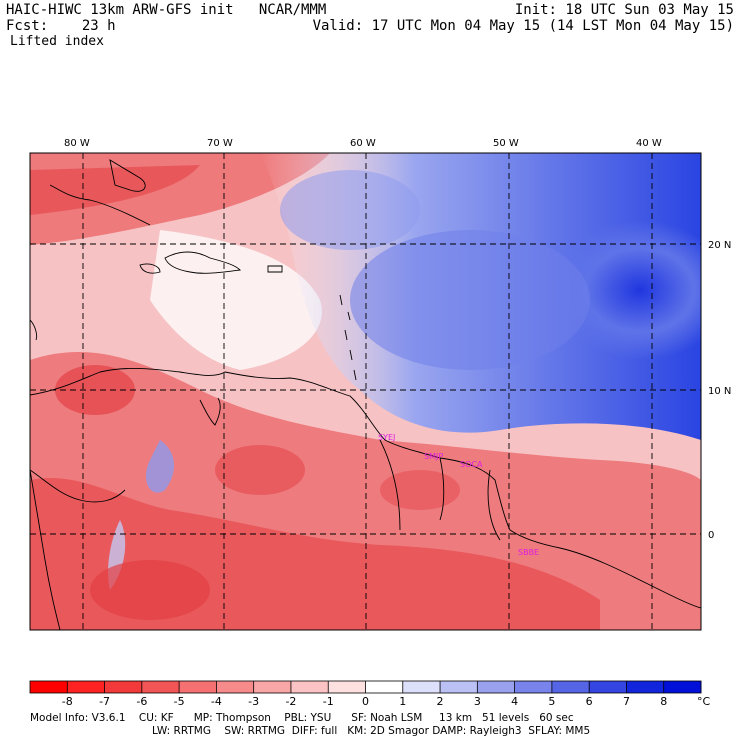 This screenshot has width=740, height=740. What do you see at coordinates (663, 701) in the screenshot?
I see `colorbar-tick-label: 8` at bounding box center [663, 701].